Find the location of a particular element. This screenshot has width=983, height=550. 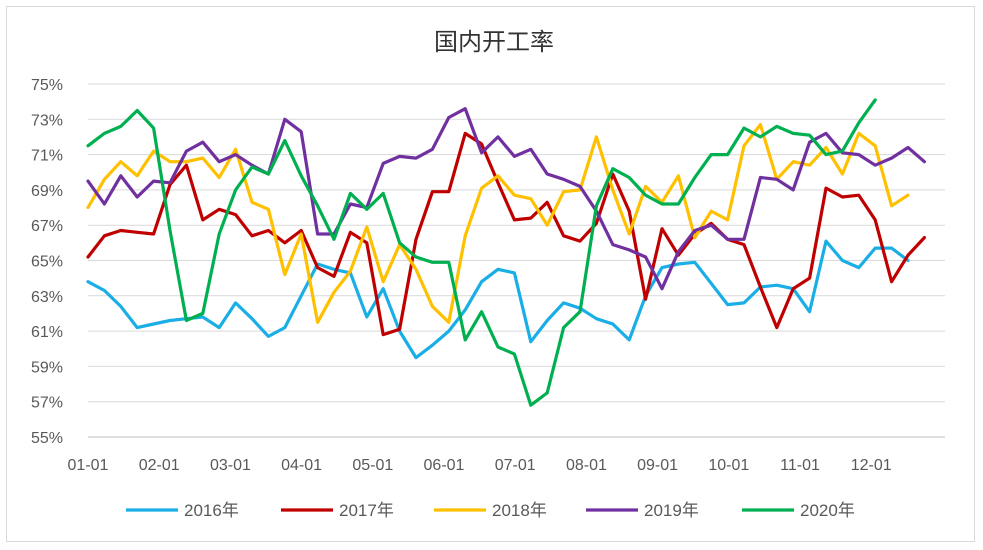

x-tick-label: 10-01 is located at coordinates (728, 465).